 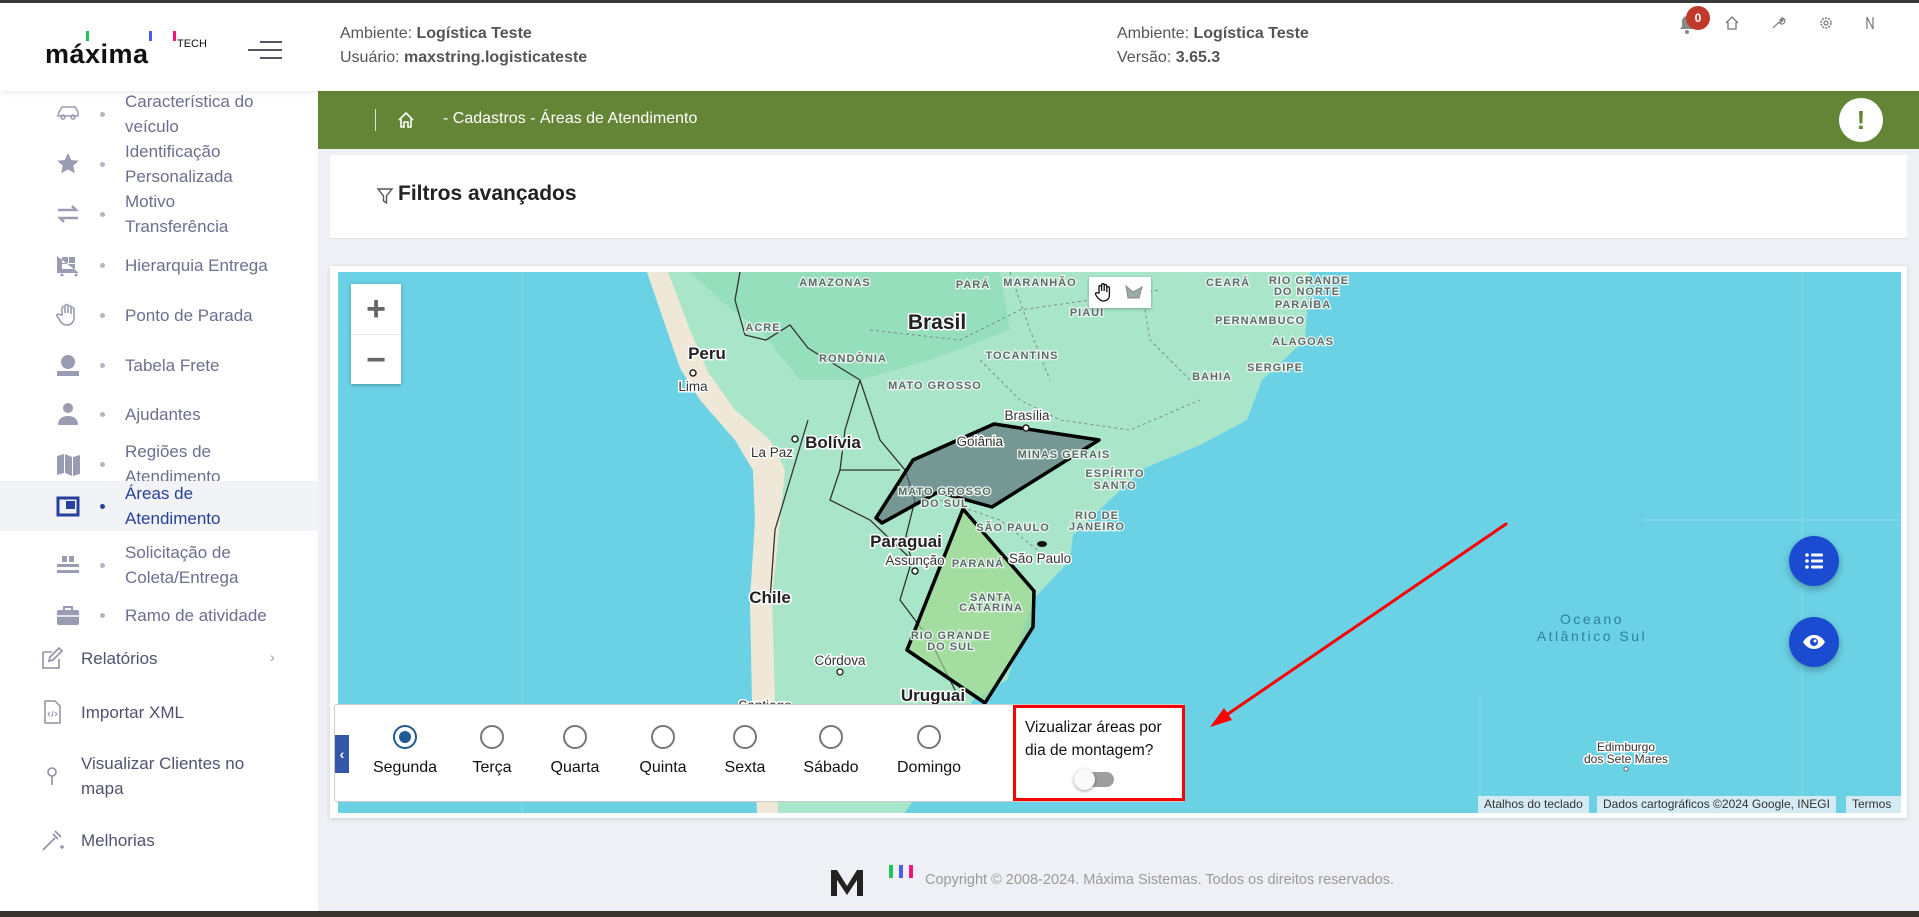 I want to click on day-label: Quarta, so click(x=575, y=767).